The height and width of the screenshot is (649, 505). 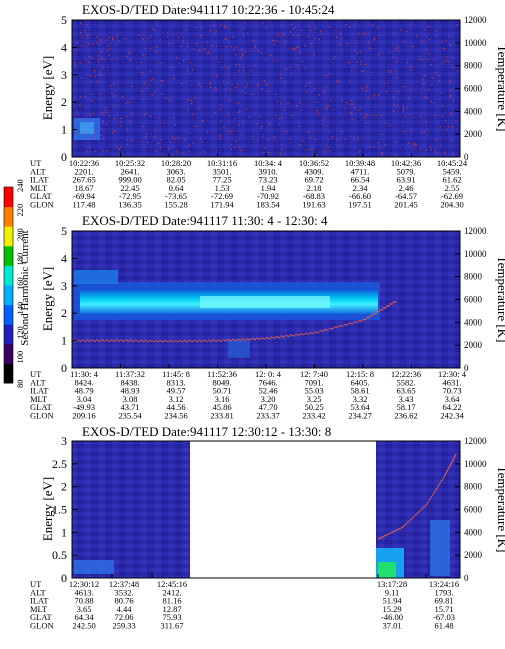 I want to click on ephemeris-value: 15.29, so click(x=391, y=609).